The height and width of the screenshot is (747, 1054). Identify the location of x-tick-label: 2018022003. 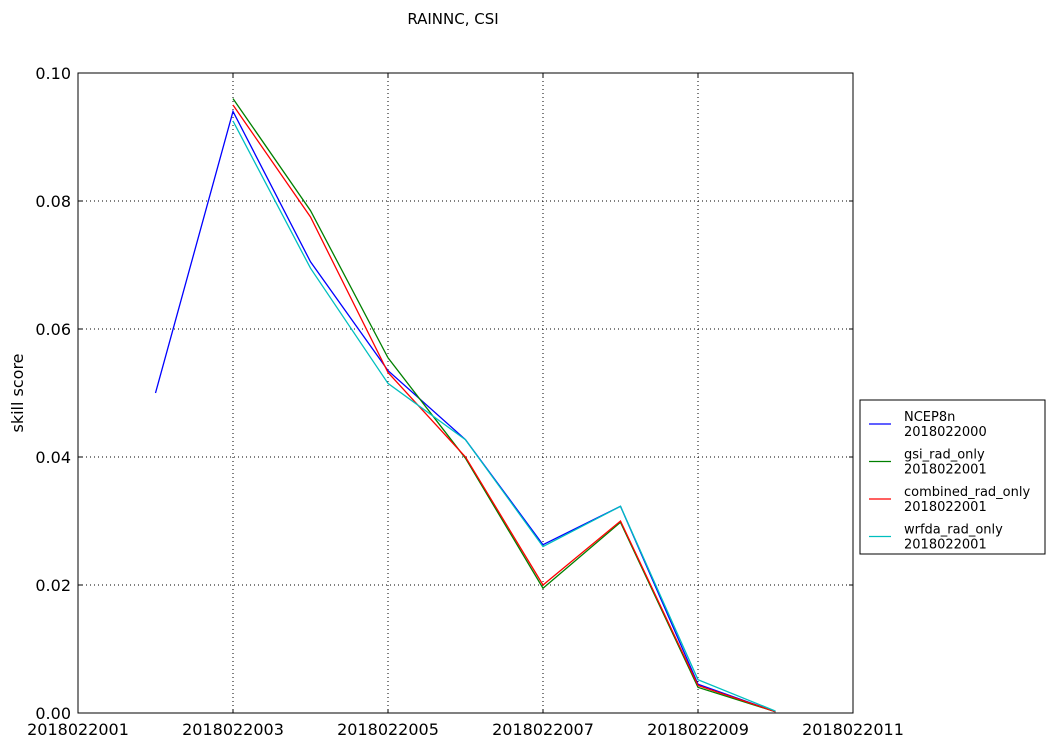
(233, 729).